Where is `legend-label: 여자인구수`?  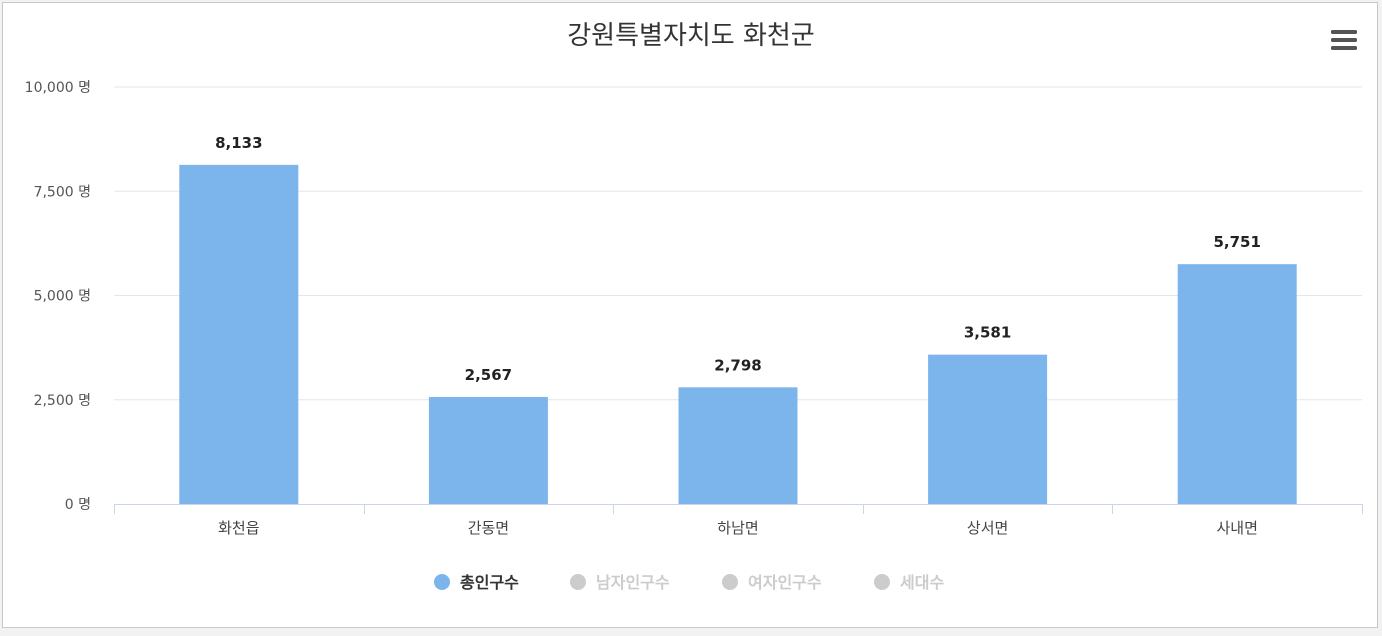 legend-label: 여자인구수 is located at coordinates (785, 582).